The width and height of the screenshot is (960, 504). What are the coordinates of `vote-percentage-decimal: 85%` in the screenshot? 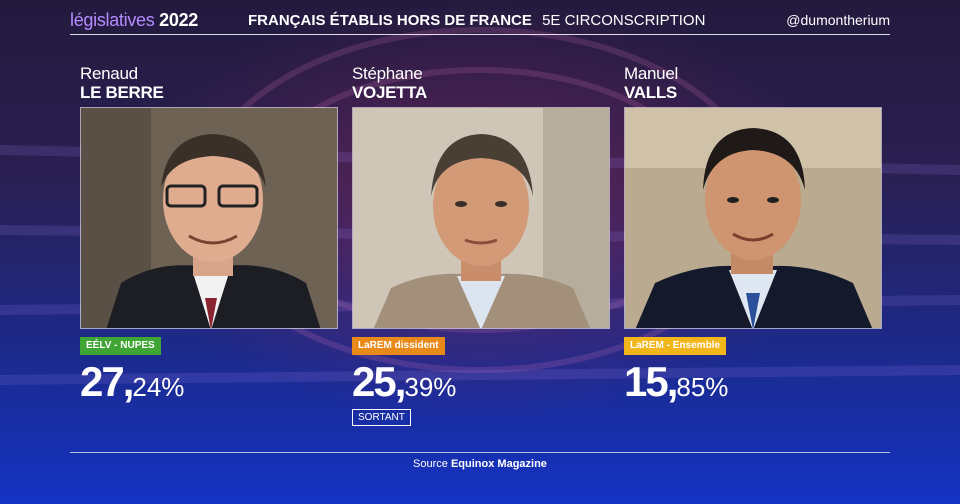 It's located at (702, 387).